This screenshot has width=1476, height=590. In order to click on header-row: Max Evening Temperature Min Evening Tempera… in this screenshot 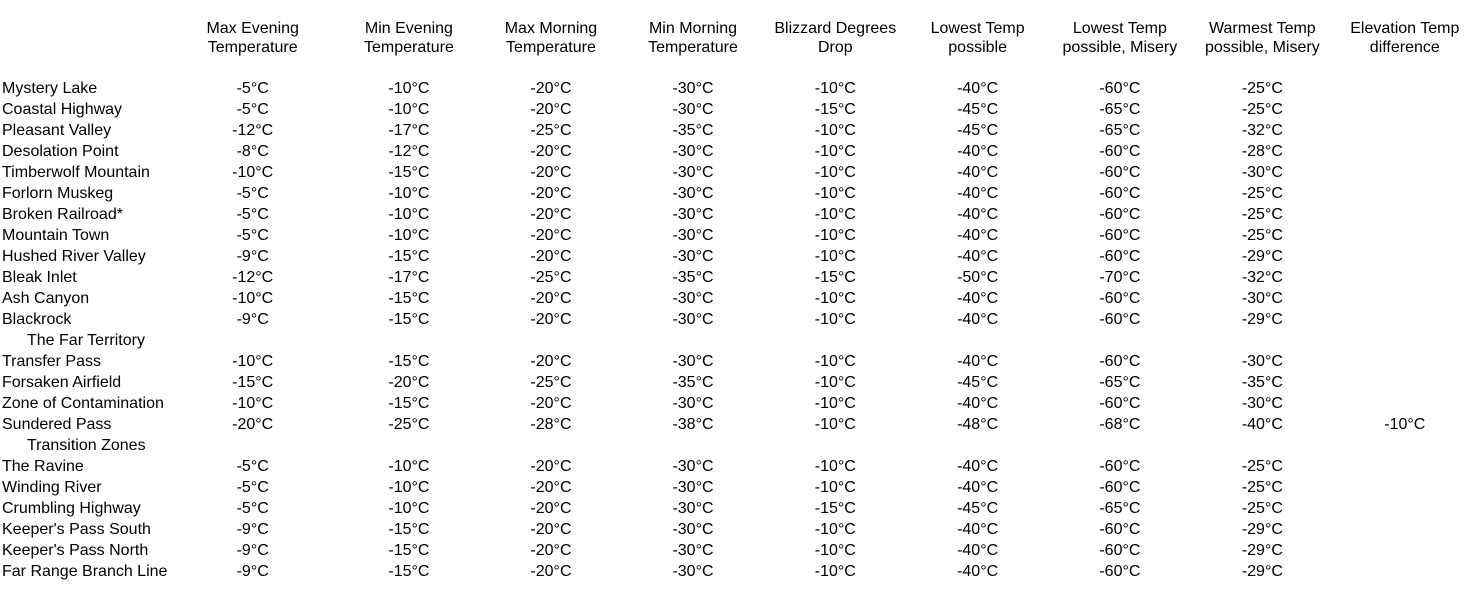, I will do `click(738, 48)`.